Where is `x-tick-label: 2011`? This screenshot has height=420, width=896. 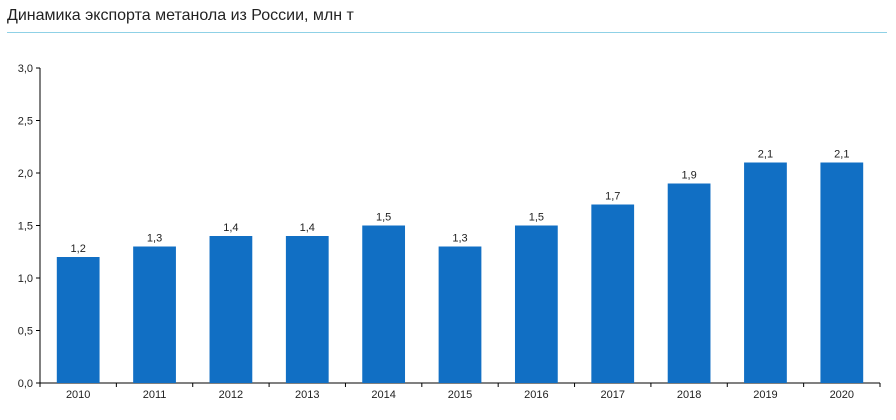 x-tick-label: 2011 is located at coordinates (155, 395).